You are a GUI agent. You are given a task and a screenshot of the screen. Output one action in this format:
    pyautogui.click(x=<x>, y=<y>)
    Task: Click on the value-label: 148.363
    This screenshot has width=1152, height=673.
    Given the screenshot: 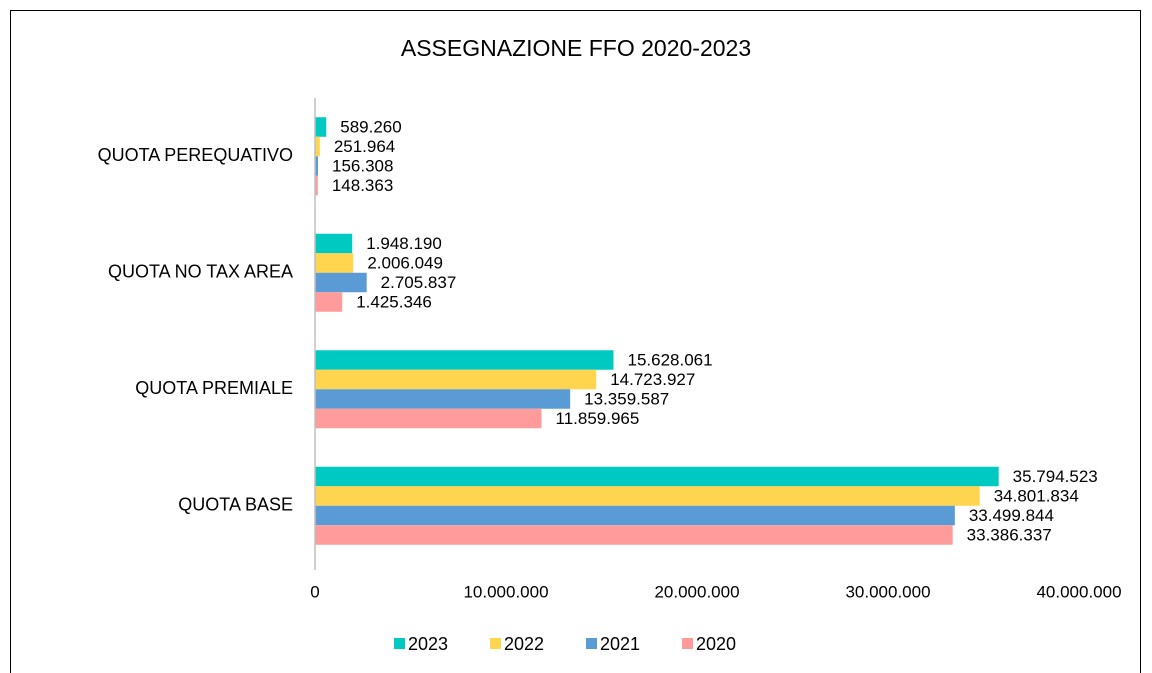 What is the action you would take?
    pyautogui.click(x=362, y=185)
    